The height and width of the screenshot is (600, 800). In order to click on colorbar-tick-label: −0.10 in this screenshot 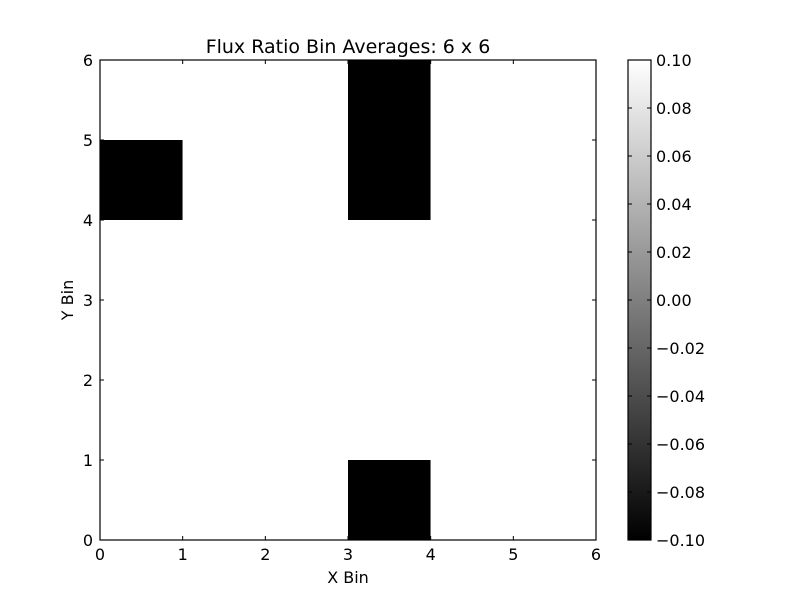, I will do `click(680, 540)`.